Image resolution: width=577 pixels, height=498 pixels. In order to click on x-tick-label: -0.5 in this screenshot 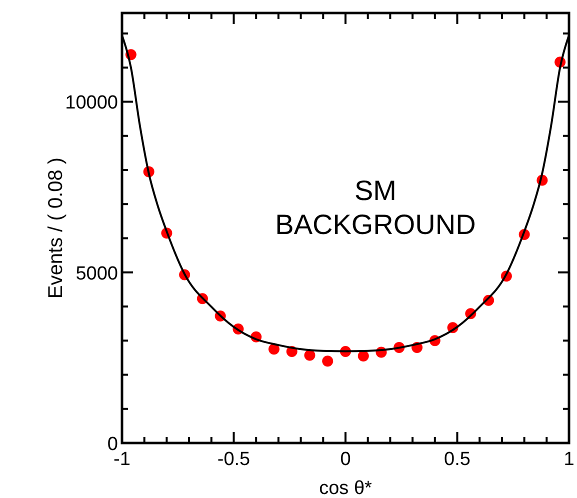, I will do `click(233, 459)`.